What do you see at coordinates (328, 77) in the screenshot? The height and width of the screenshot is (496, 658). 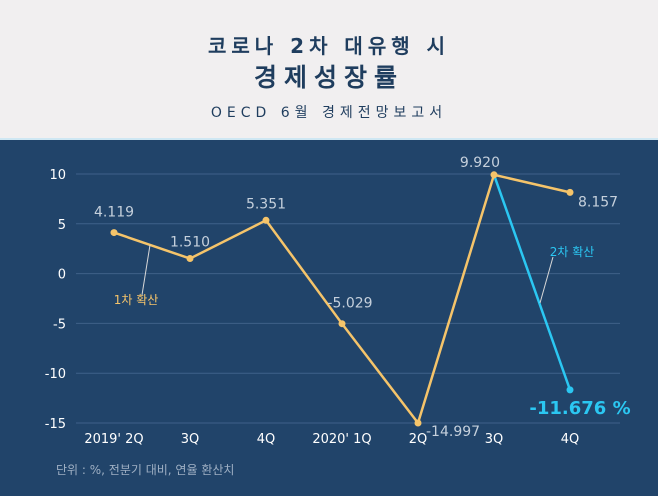 I see `title-line2: 경제성장률` at bounding box center [328, 77].